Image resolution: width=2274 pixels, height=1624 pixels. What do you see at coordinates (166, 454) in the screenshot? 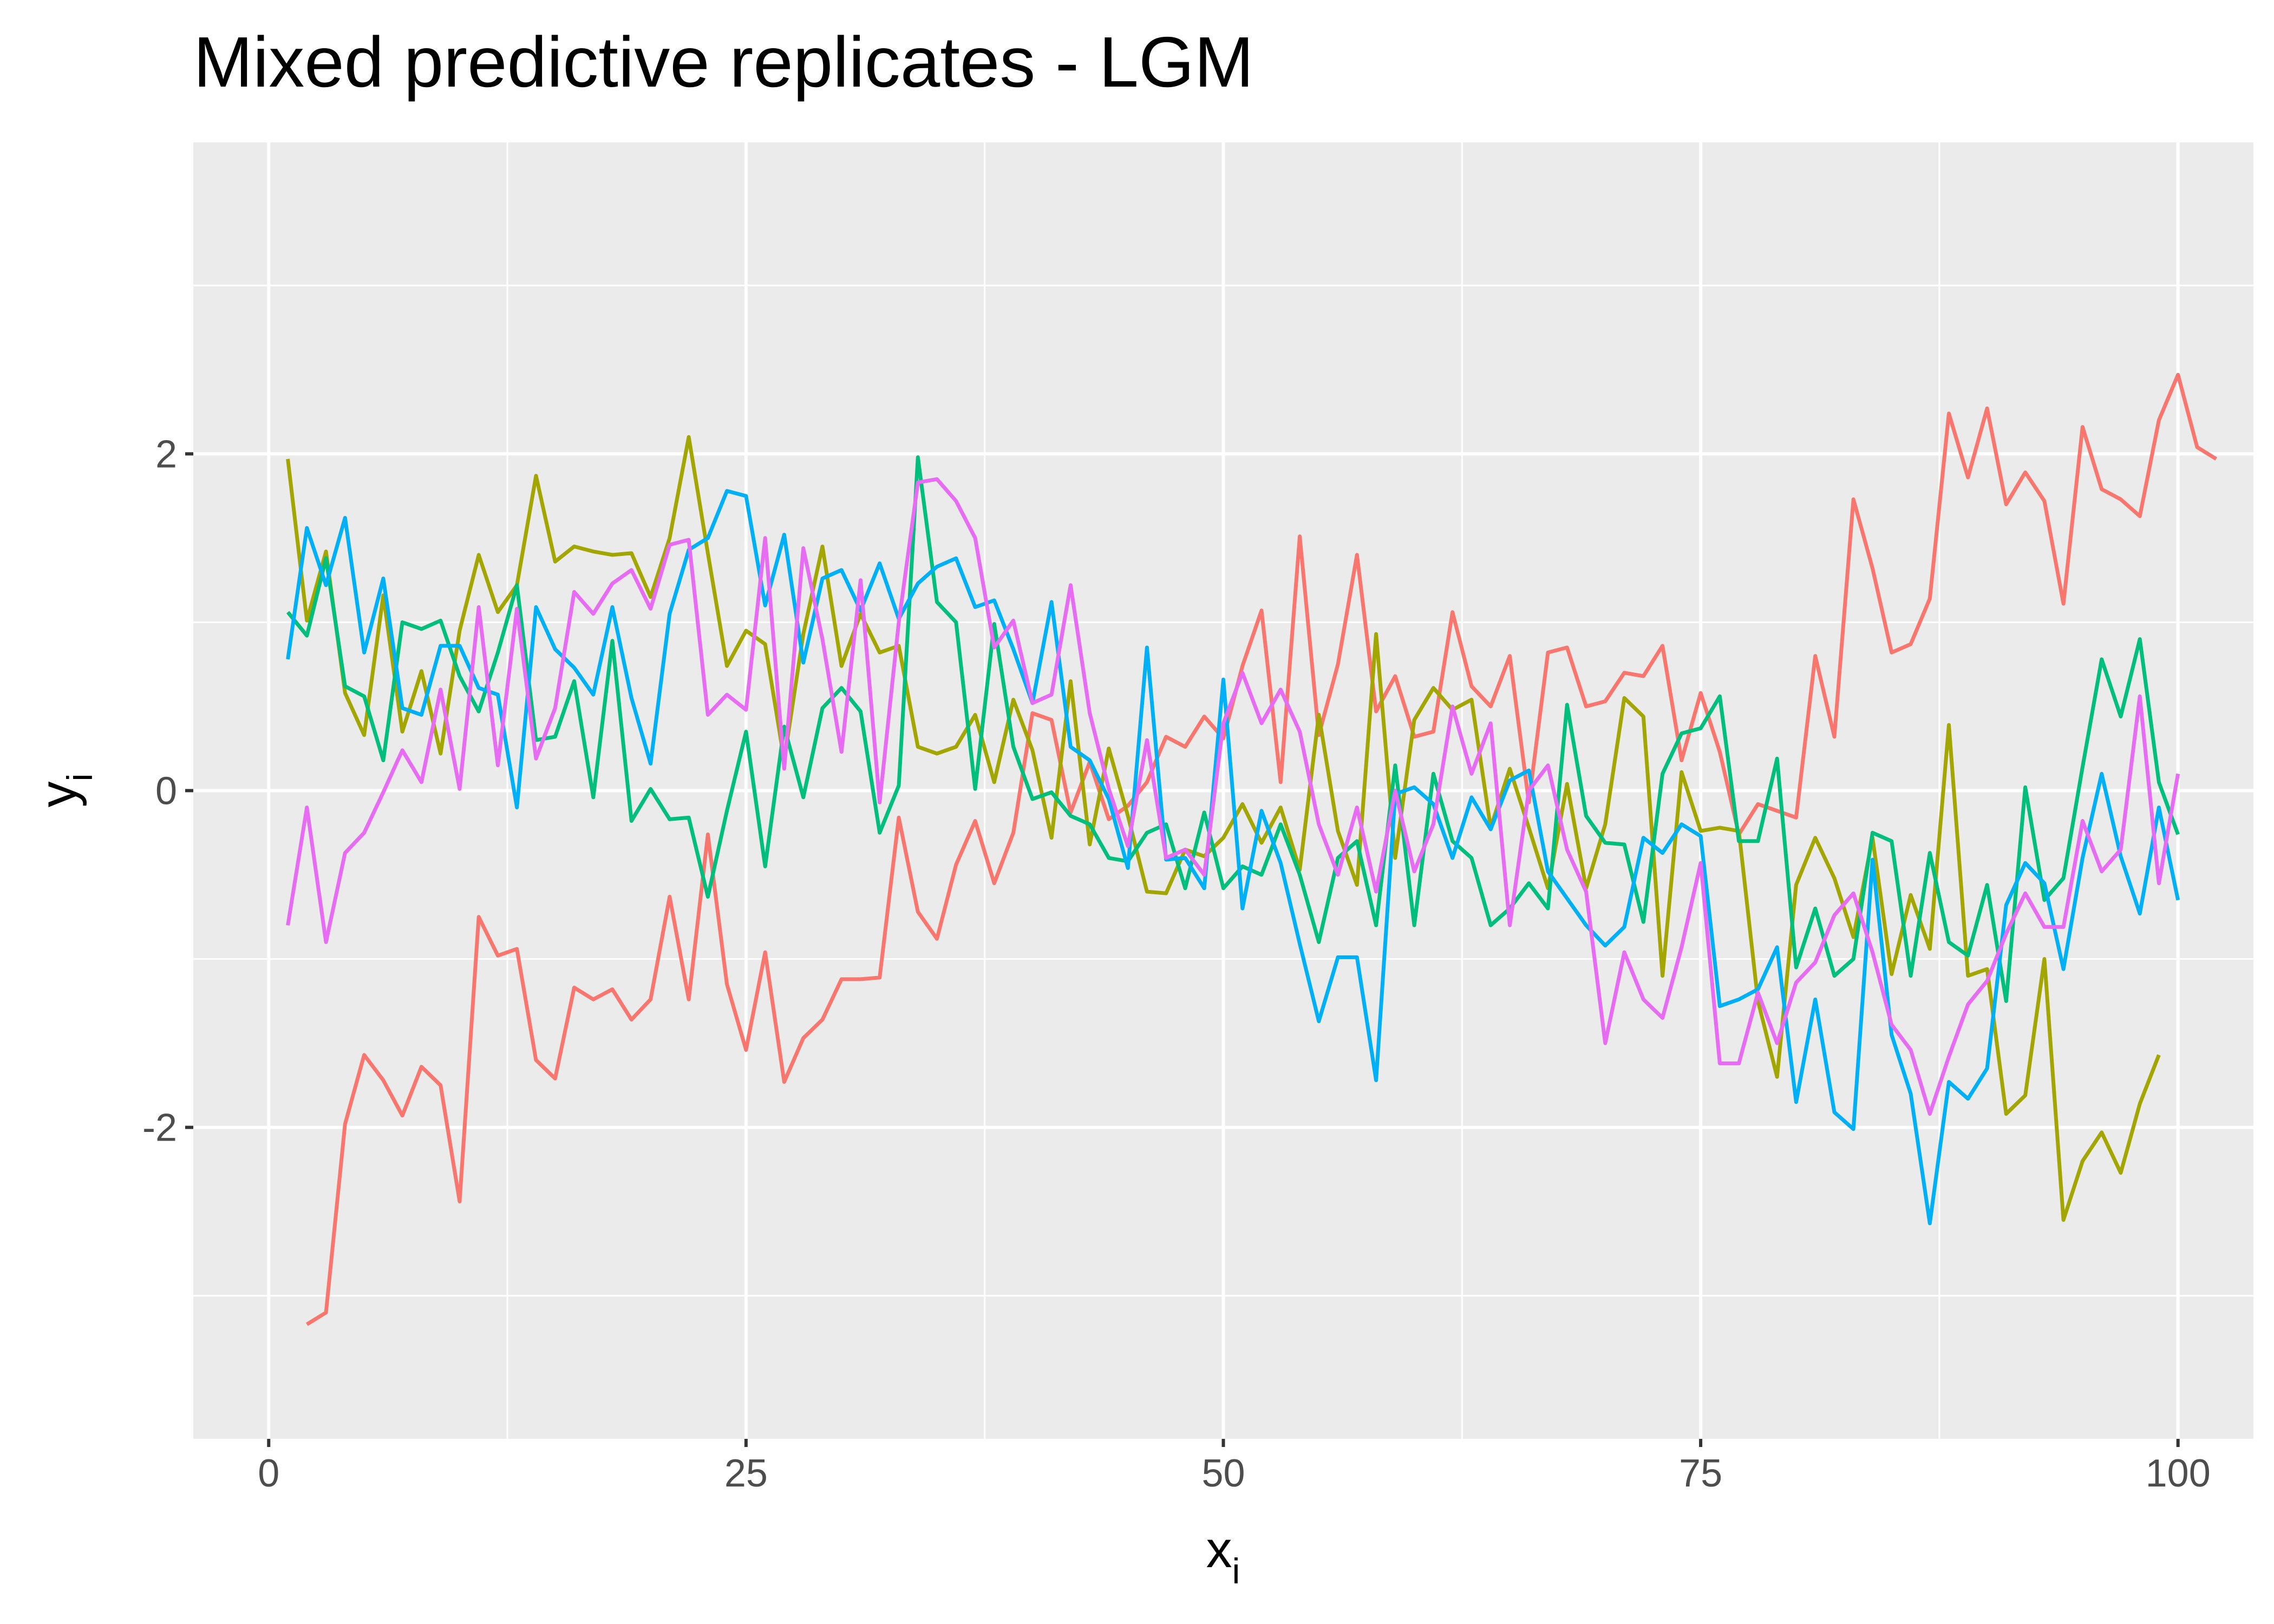
I see `y-tick-label: 2` at bounding box center [166, 454].